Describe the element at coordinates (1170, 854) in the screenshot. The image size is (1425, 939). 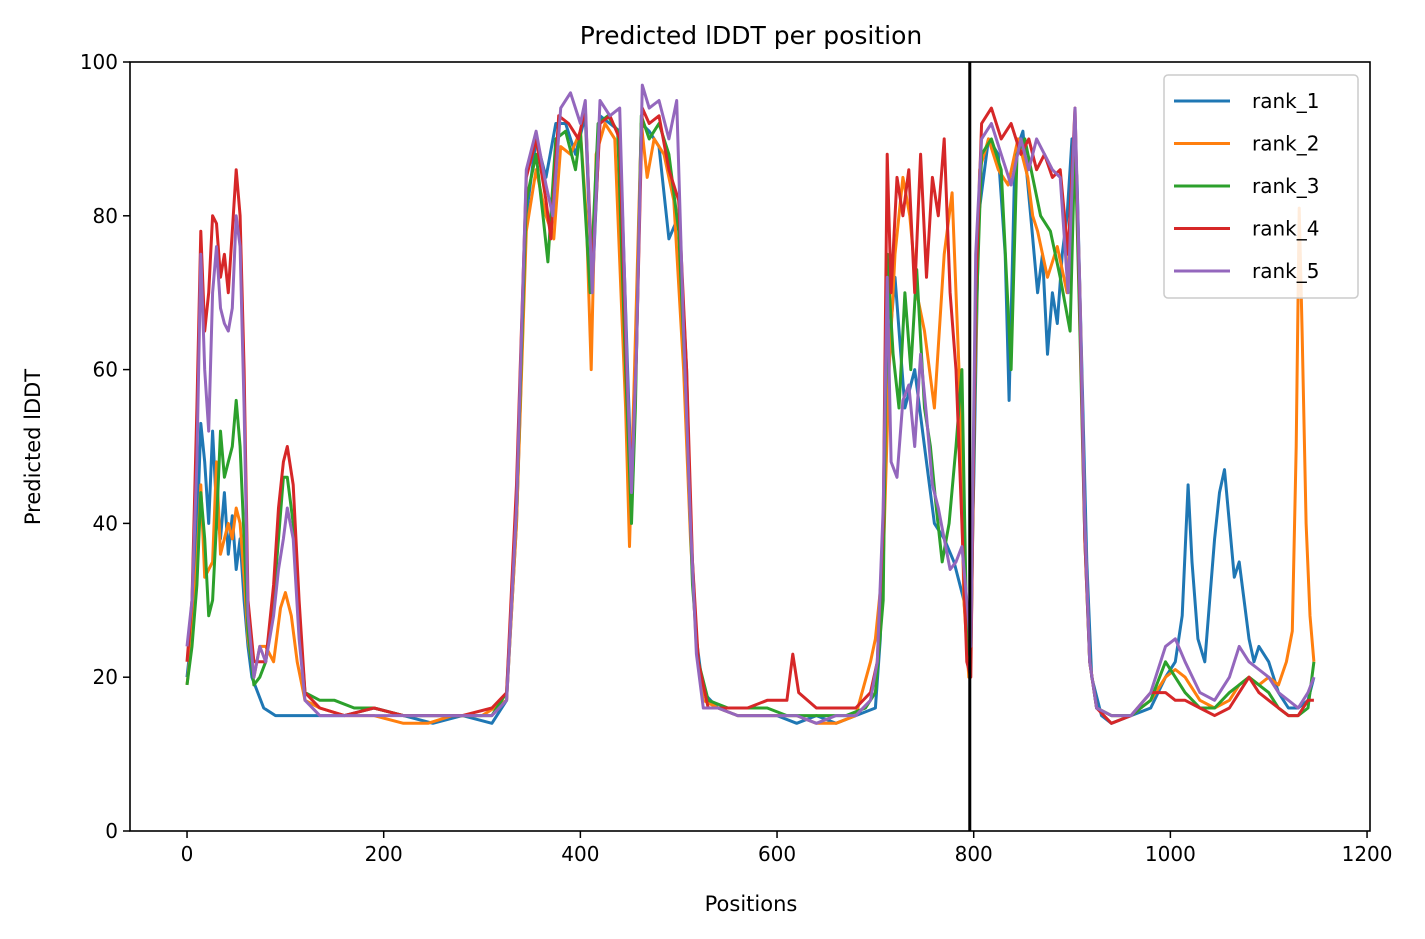
I see `x-tick-label: 1000` at that location.